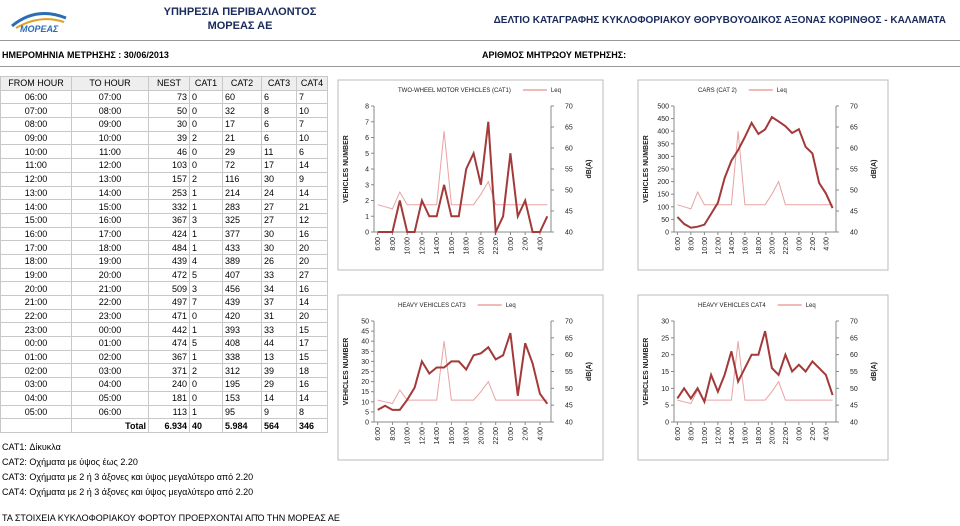 This screenshot has width=960, height=526. I want to click on column-header: NEST, so click(169, 83).